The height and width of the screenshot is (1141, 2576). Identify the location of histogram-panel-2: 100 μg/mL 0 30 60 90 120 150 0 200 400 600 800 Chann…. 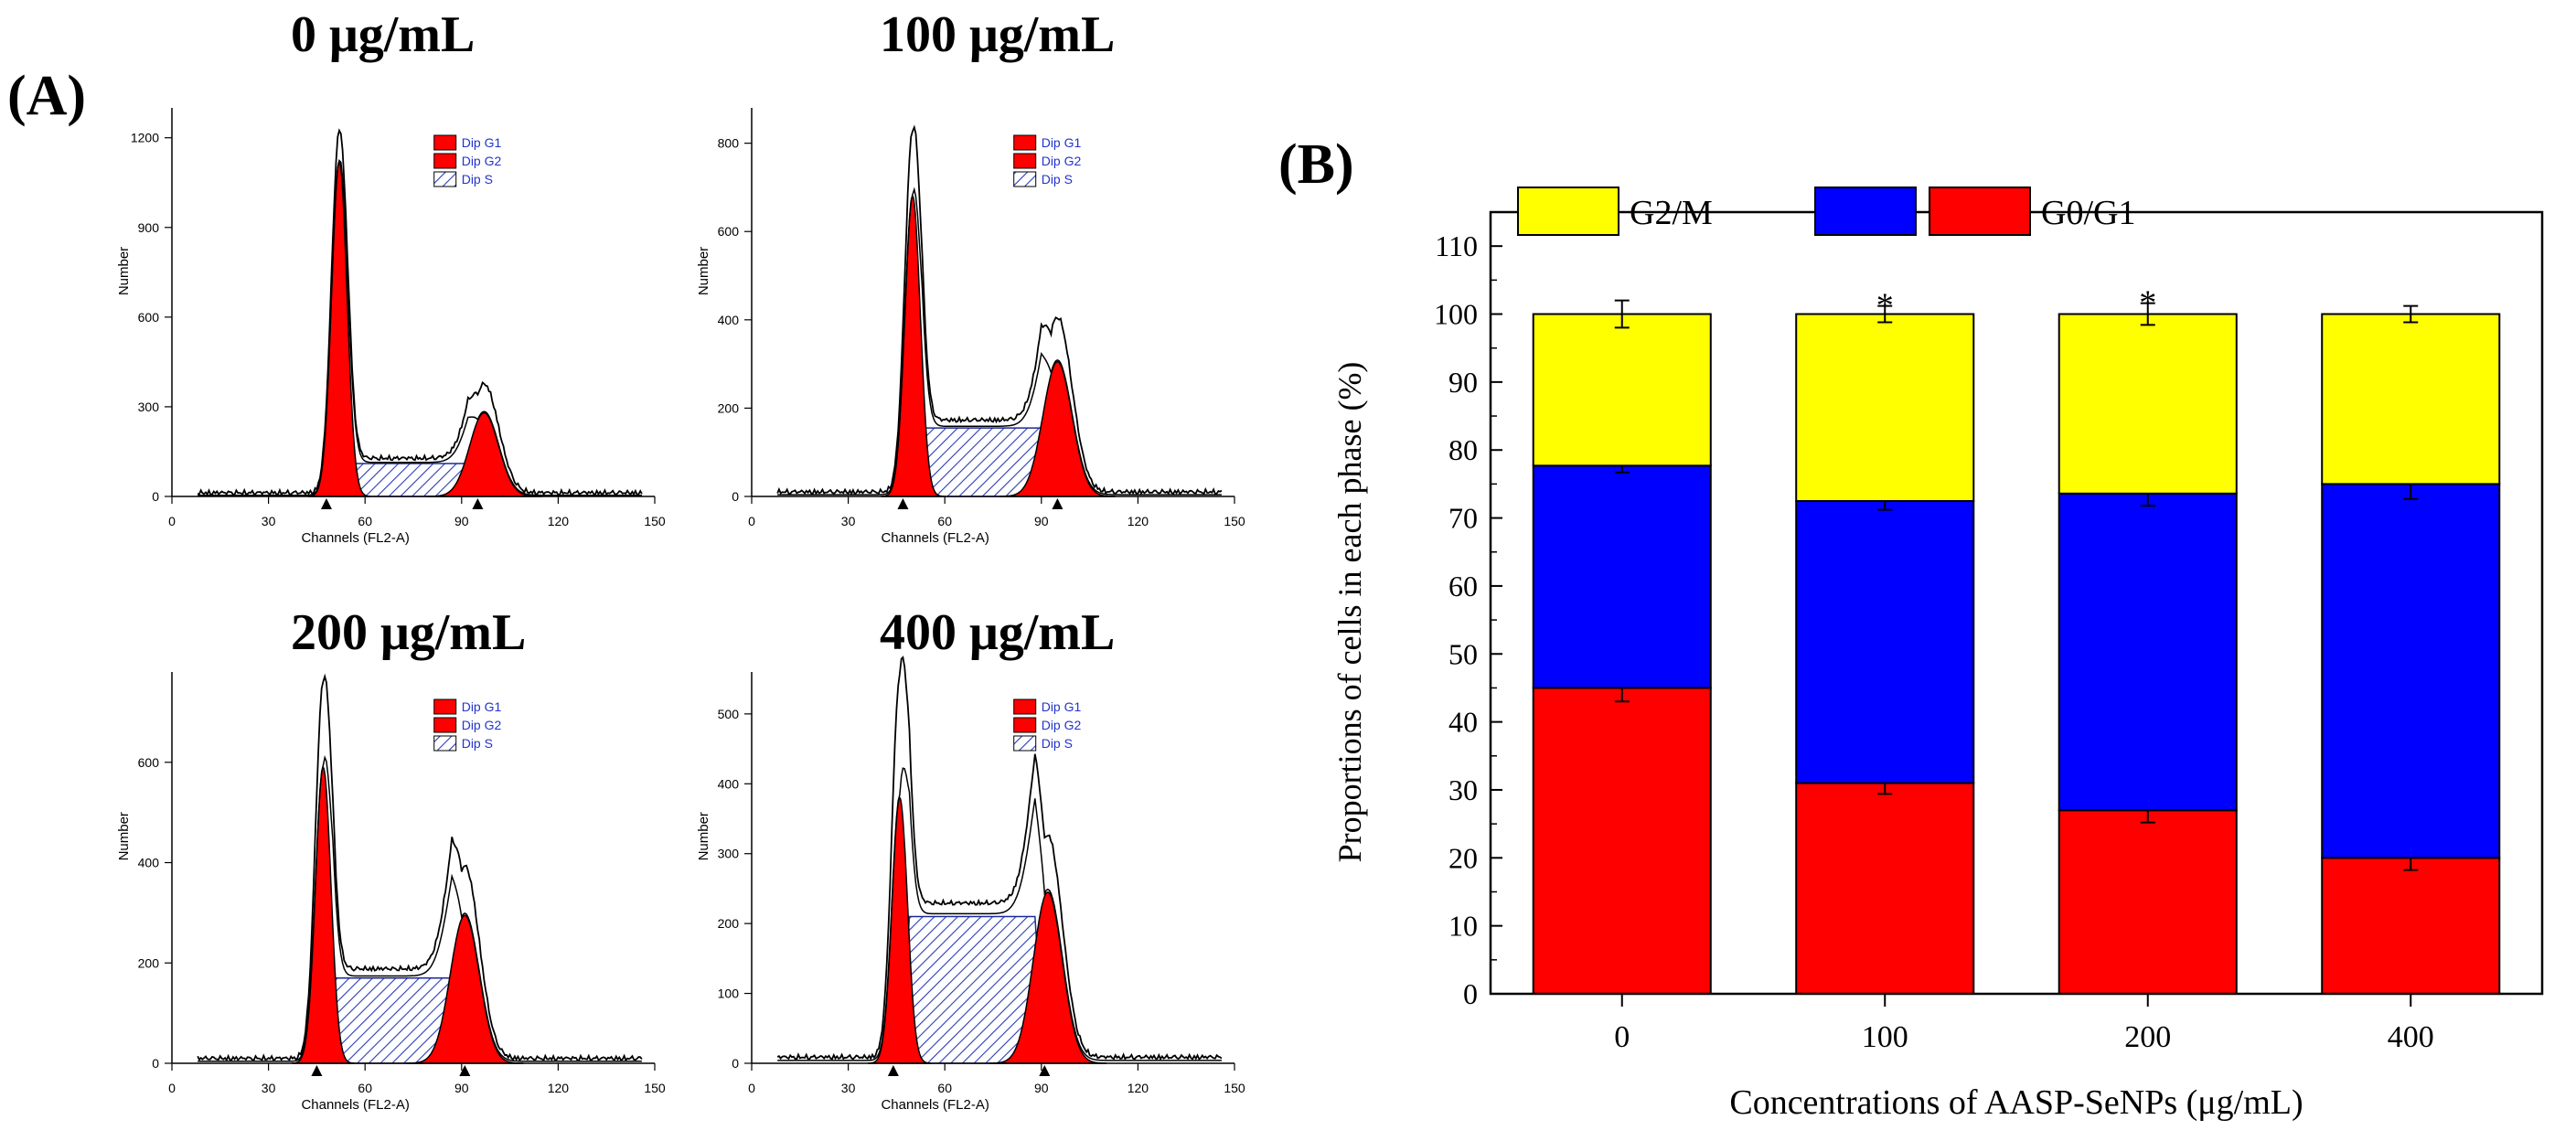
(970, 276).